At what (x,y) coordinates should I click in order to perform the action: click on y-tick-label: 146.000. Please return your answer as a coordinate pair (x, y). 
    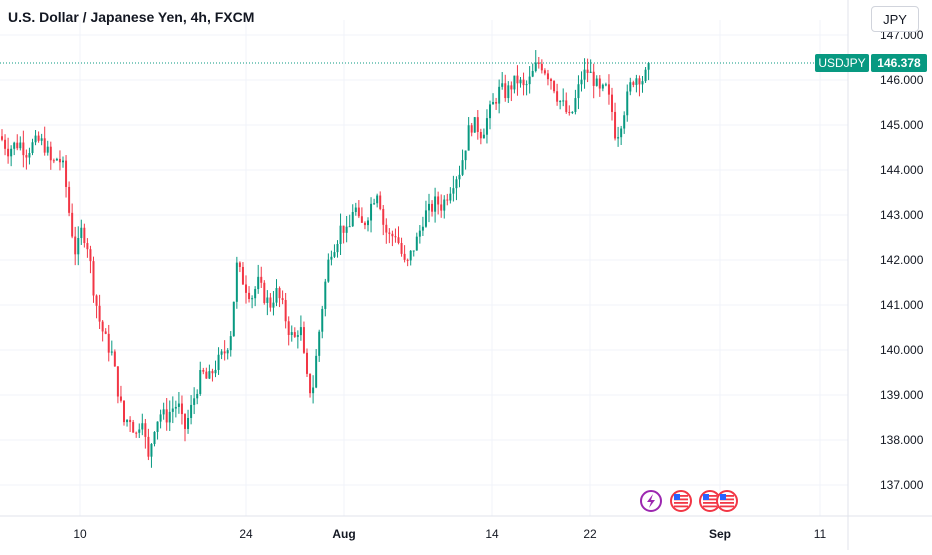
    Looking at the image, I should click on (902, 80).